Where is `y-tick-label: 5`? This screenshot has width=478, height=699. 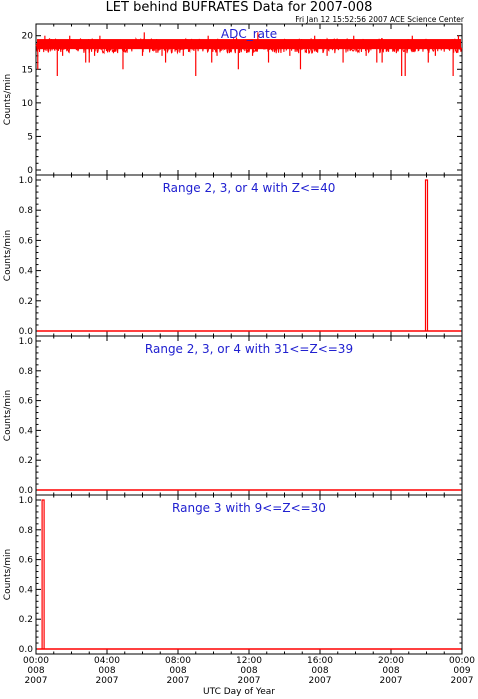
y-tick-label: 5 is located at coordinates (30, 137).